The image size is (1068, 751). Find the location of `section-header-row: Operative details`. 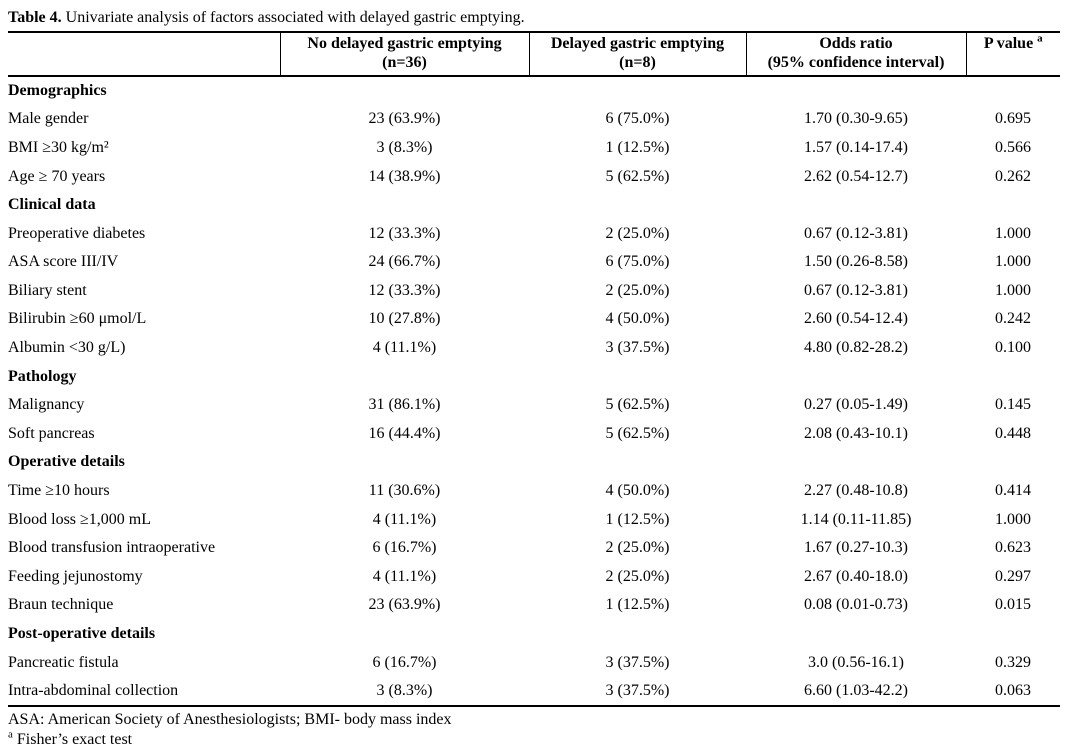

section-header-row: Operative details is located at coordinates (534, 462).